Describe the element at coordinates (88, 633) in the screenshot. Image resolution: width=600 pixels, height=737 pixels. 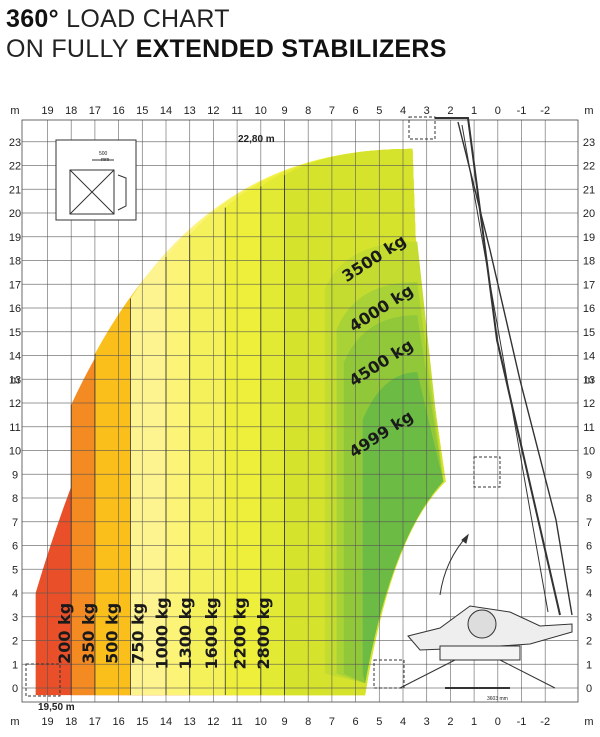
I see `zone-label: 350 kg` at that location.